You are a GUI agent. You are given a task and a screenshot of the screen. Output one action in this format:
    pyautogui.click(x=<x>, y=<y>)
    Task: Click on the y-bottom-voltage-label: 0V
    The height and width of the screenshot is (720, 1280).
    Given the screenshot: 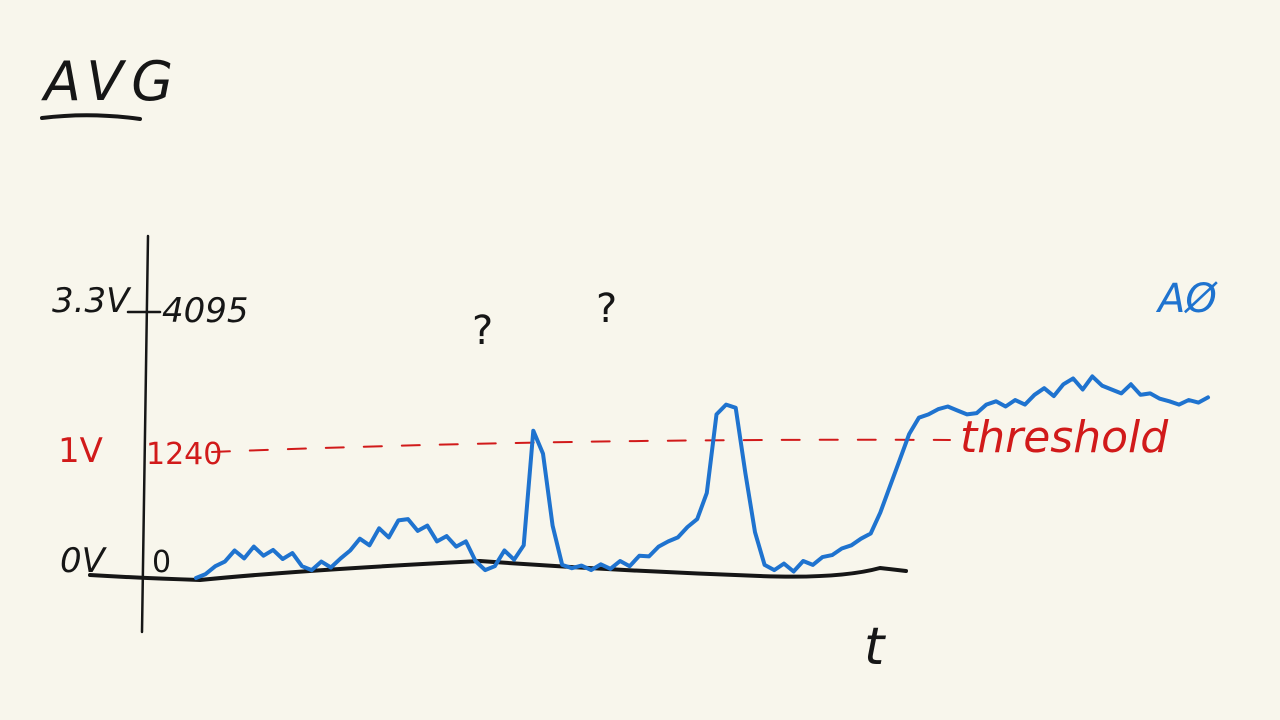 What is the action you would take?
    pyautogui.click(x=84, y=561)
    